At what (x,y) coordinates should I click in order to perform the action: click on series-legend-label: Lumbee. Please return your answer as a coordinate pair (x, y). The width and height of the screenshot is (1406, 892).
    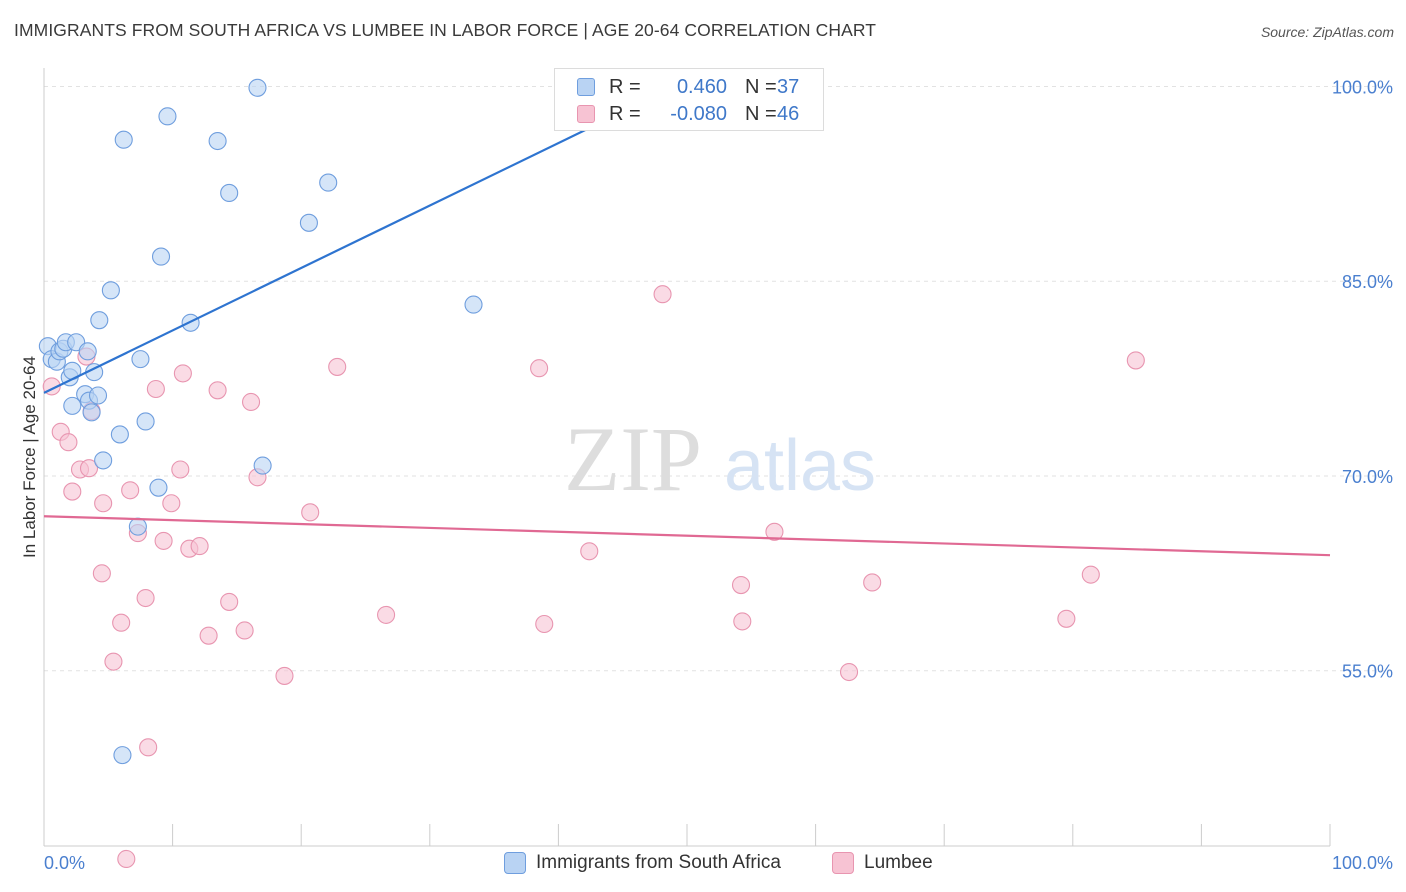
    Looking at the image, I should click on (898, 862).